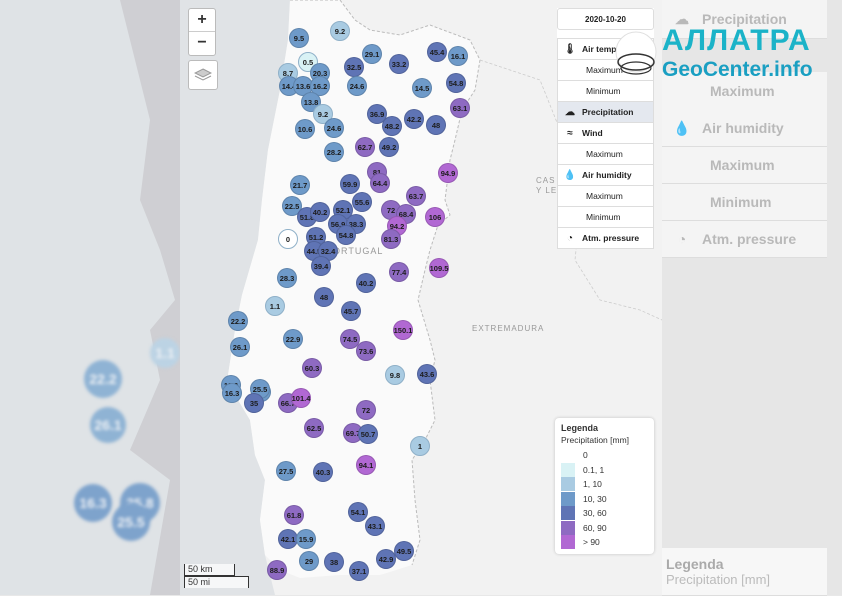 This screenshot has height=596, width=842. Describe the element at coordinates (403, 330) in the screenshot. I see `station-marker: 150.1` at that location.